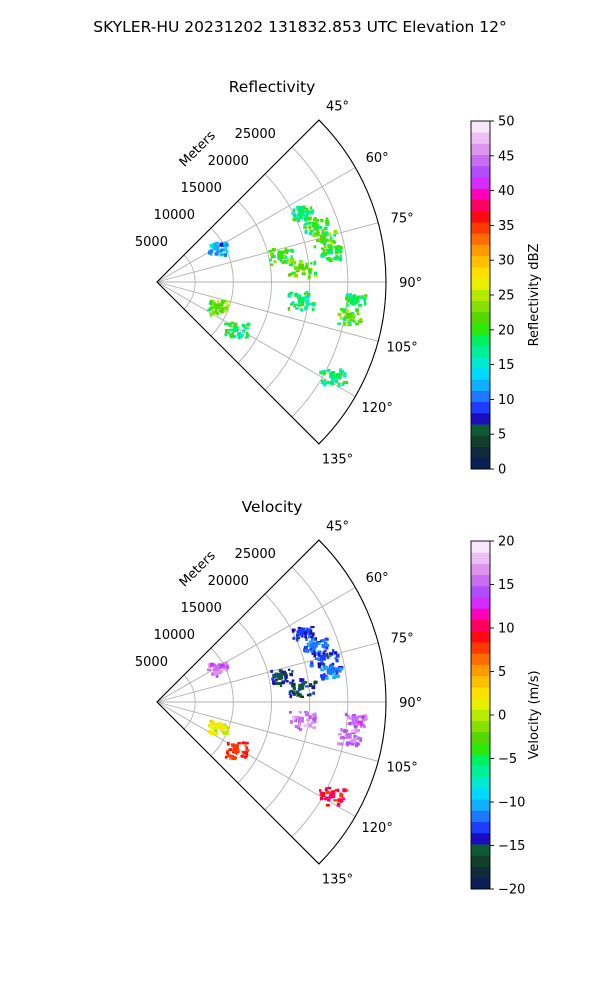  I want to click on colorbar-tick-label: 0, so click(502, 716).